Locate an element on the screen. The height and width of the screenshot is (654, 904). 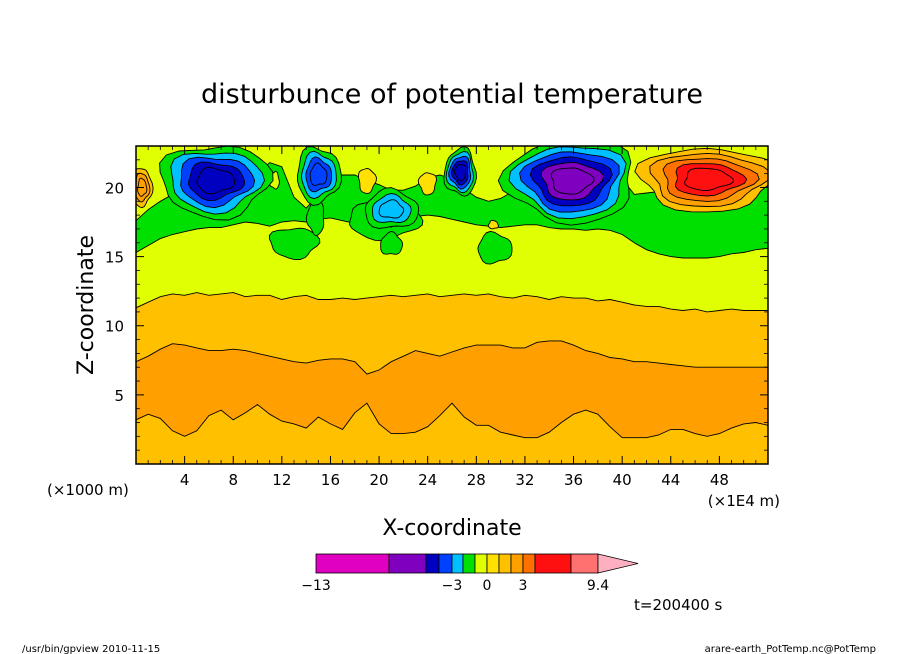
colorbar-label: −3 is located at coordinates (452, 586).